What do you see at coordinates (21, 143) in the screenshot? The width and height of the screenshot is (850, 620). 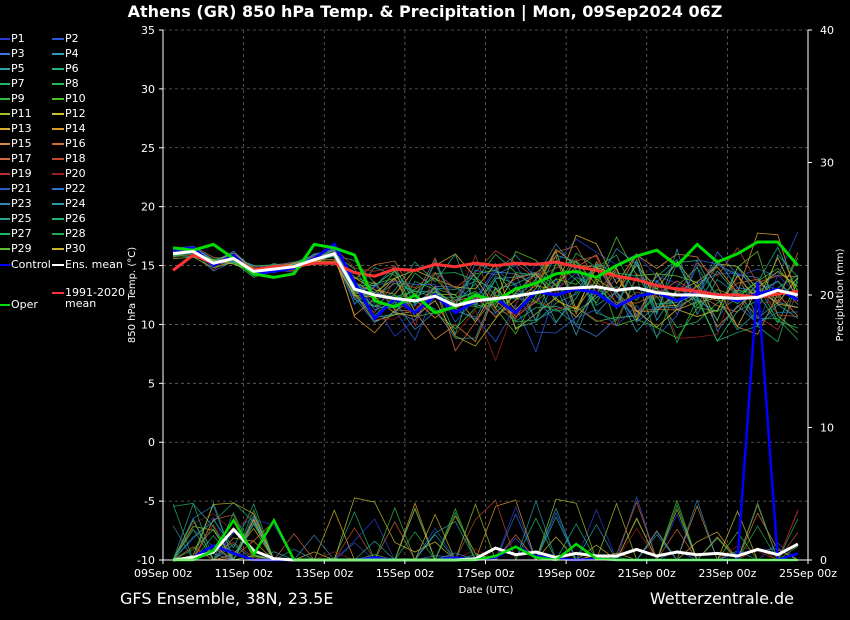 I see `legend-label: P15` at bounding box center [21, 143].